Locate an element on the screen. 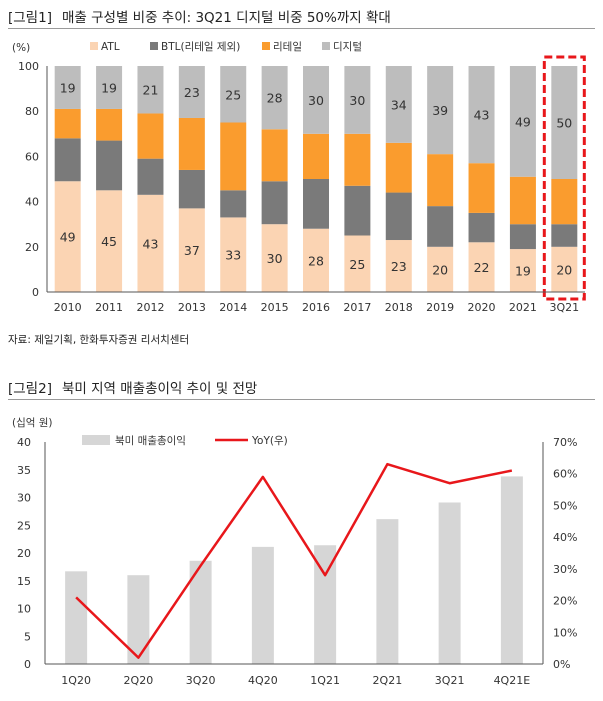 The image size is (603, 701). data-label-atl: 19 is located at coordinates (523, 271).